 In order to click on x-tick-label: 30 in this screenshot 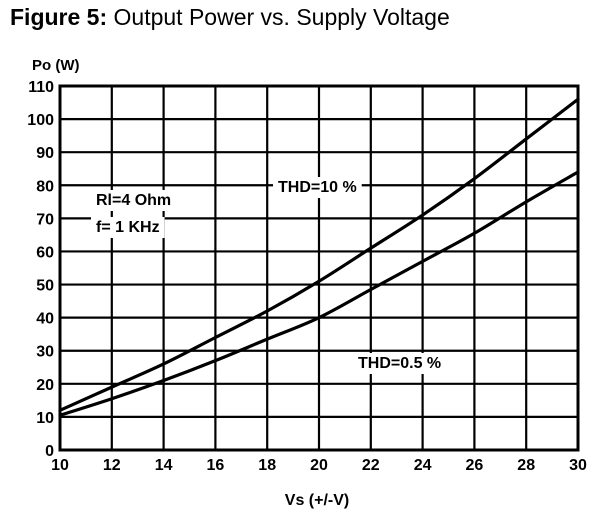, I will do `click(578, 465)`.